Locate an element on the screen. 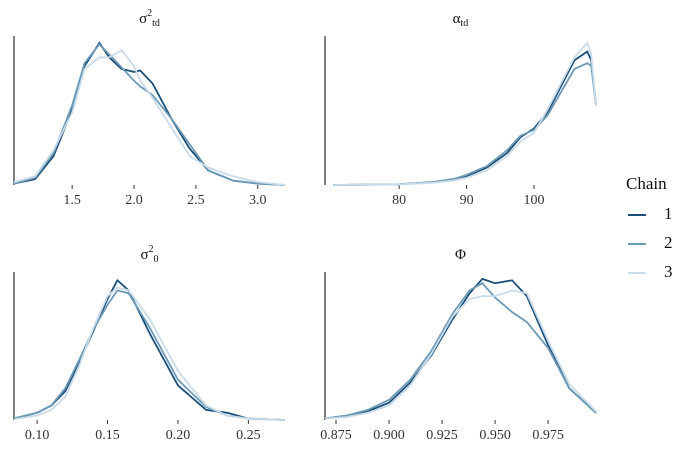  legend-label: 1 is located at coordinates (668, 213).